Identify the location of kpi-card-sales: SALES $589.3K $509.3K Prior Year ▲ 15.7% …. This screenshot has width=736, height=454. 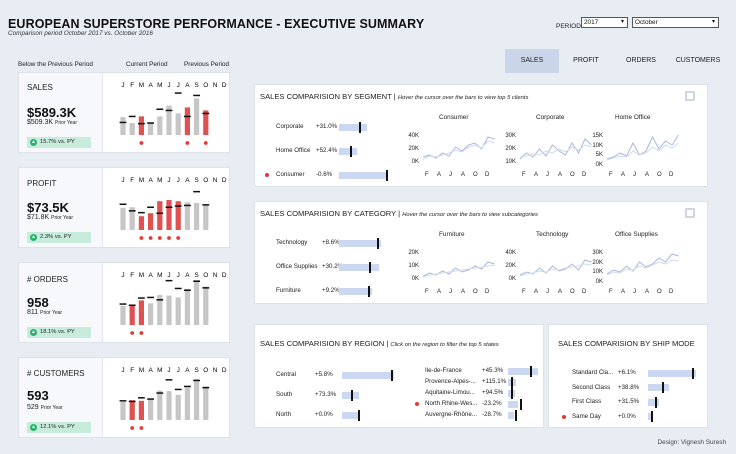
(124, 112).